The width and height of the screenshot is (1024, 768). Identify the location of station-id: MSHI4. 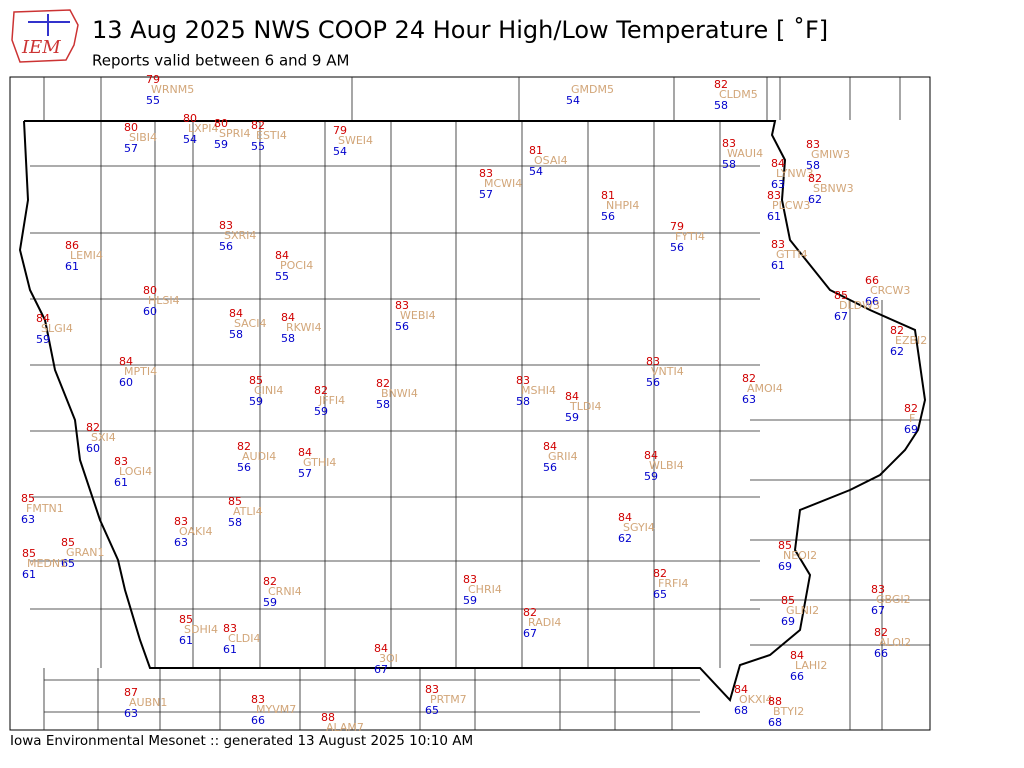
(538, 390).